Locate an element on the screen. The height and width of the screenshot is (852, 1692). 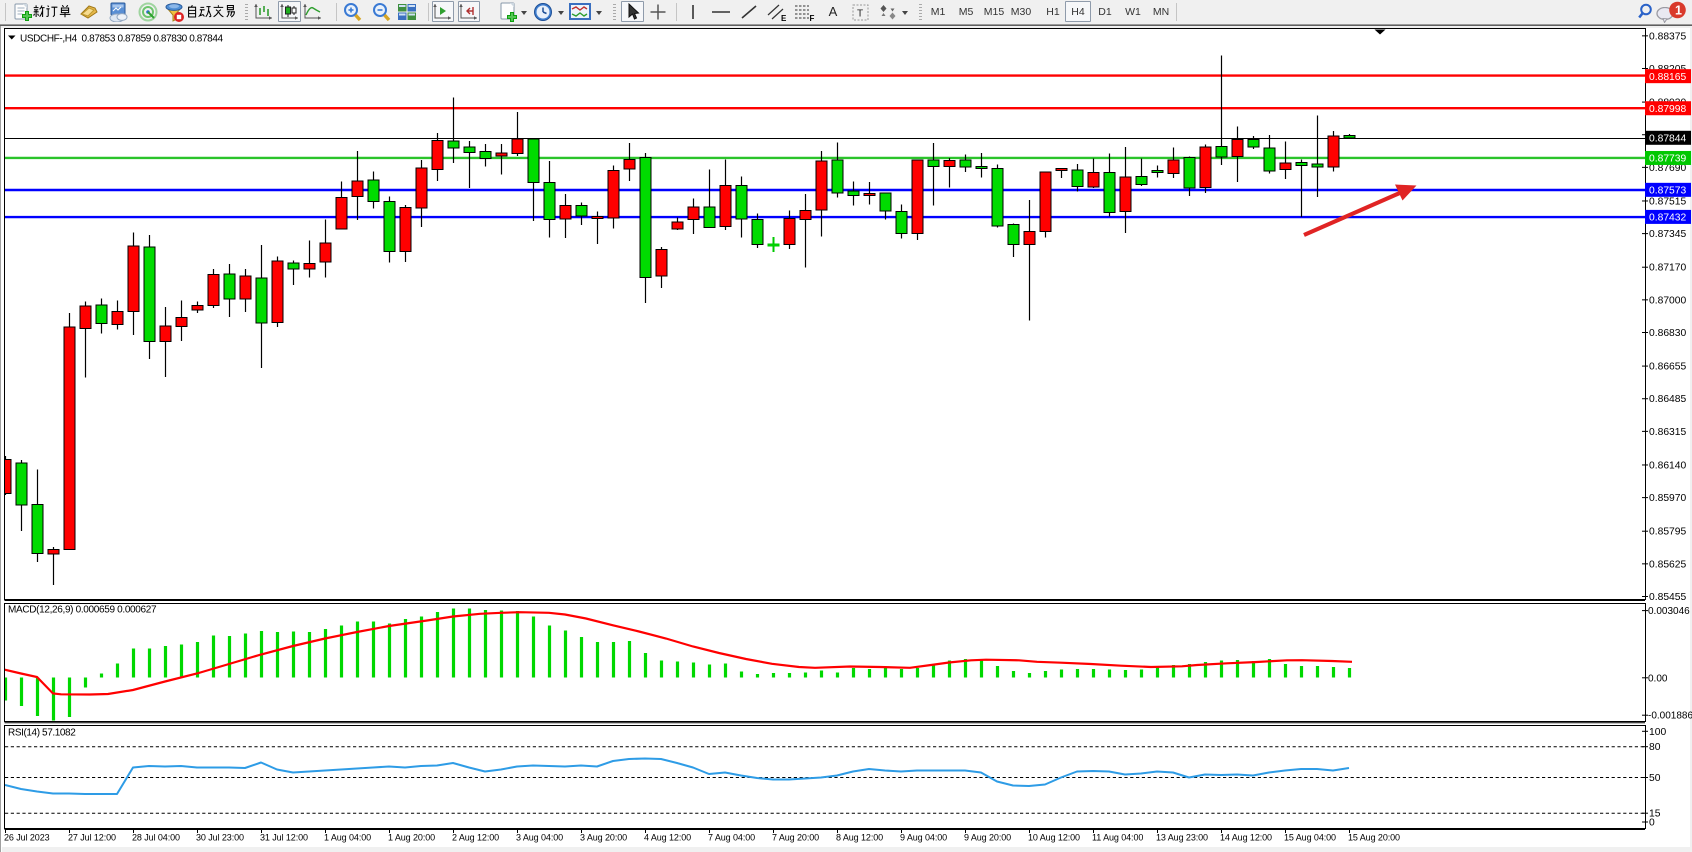
svg-text: 0.86140 is located at coordinates (1667, 465).